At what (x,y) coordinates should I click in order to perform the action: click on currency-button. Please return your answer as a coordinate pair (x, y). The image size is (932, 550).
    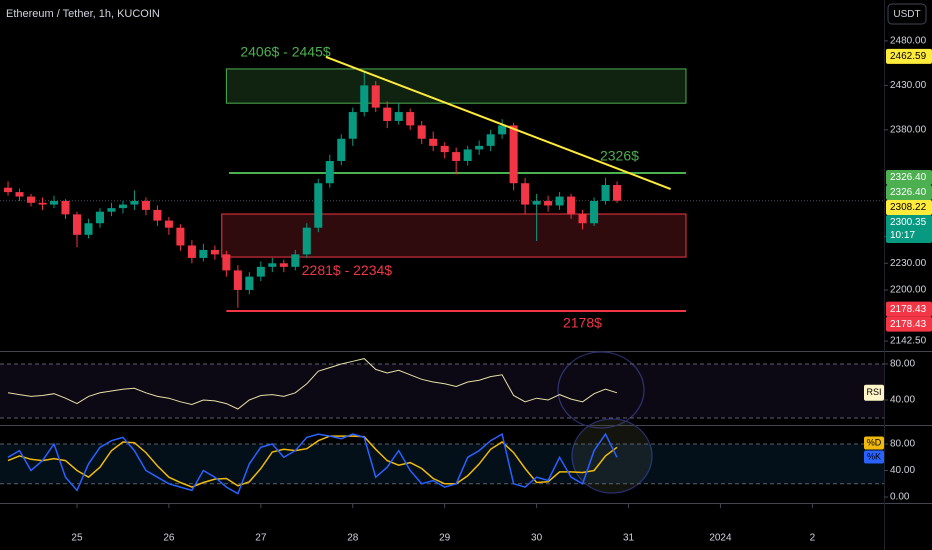
    Looking at the image, I should click on (907, 14).